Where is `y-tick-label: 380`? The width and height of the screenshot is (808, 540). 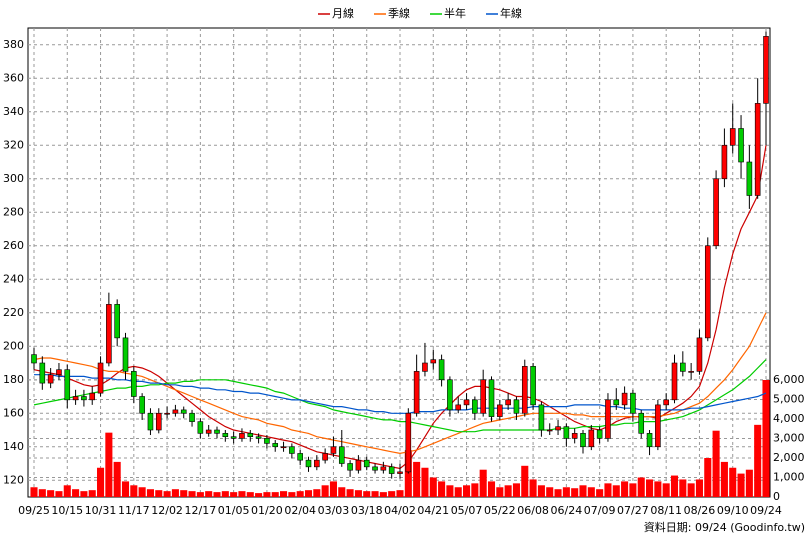
y-tick-label: 380 is located at coordinates (13, 44).